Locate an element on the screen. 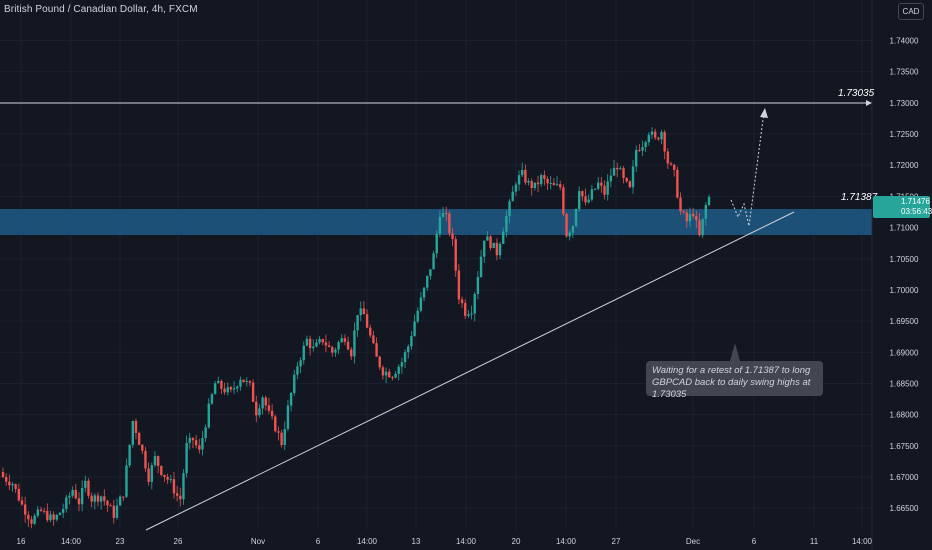 The width and height of the screenshot is (932, 550). y-tick-label: 1.72000 is located at coordinates (904, 165).